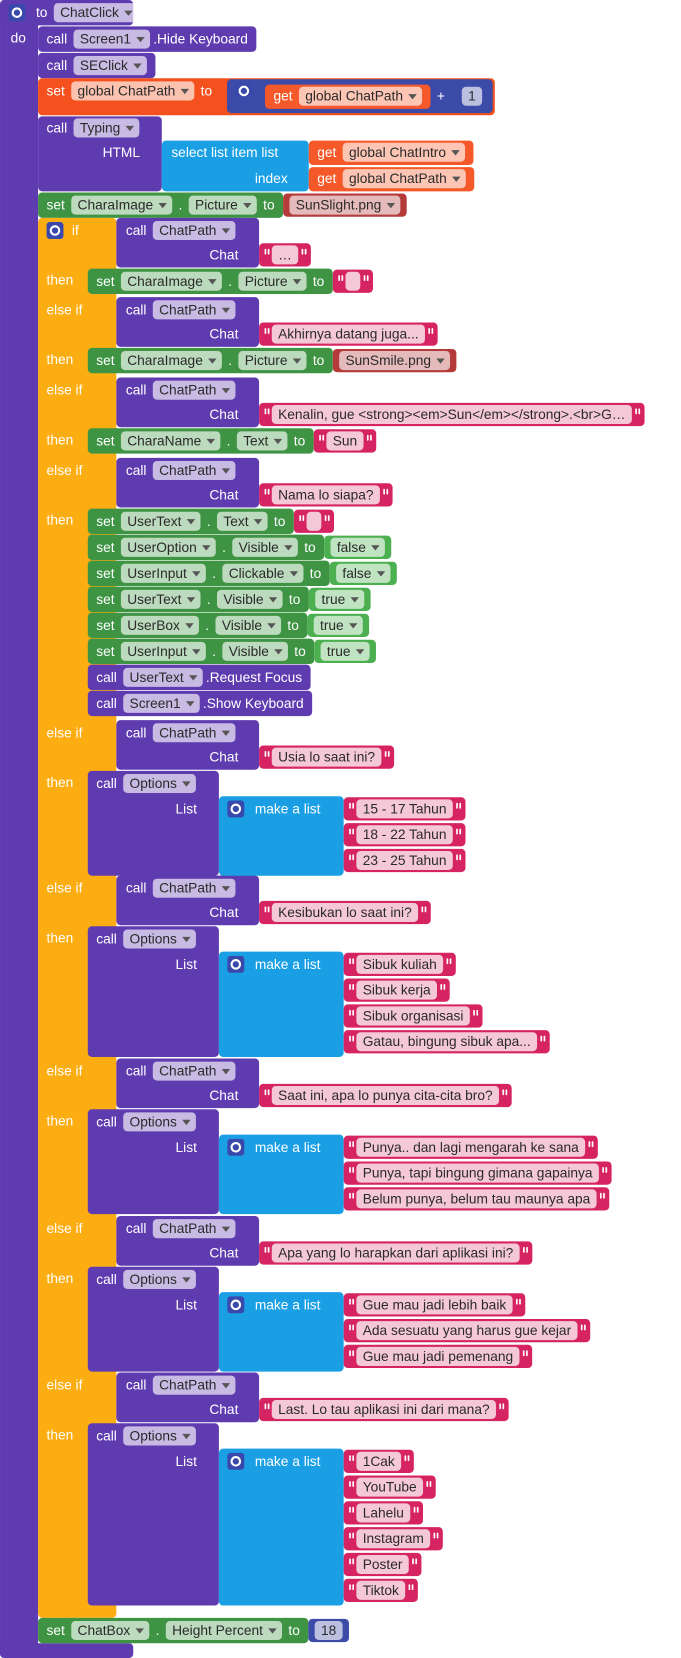 The image size is (681, 1658). What do you see at coordinates (89, 12) in the screenshot?
I see `dropdown-label: ChatClick` at bounding box center [89, 12].